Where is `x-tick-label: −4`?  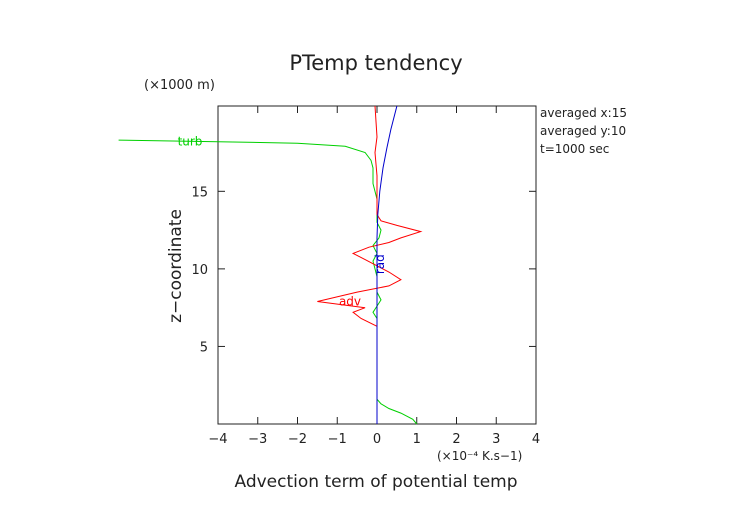 x-tick-label: −4 is located at coordinates (217, 439).